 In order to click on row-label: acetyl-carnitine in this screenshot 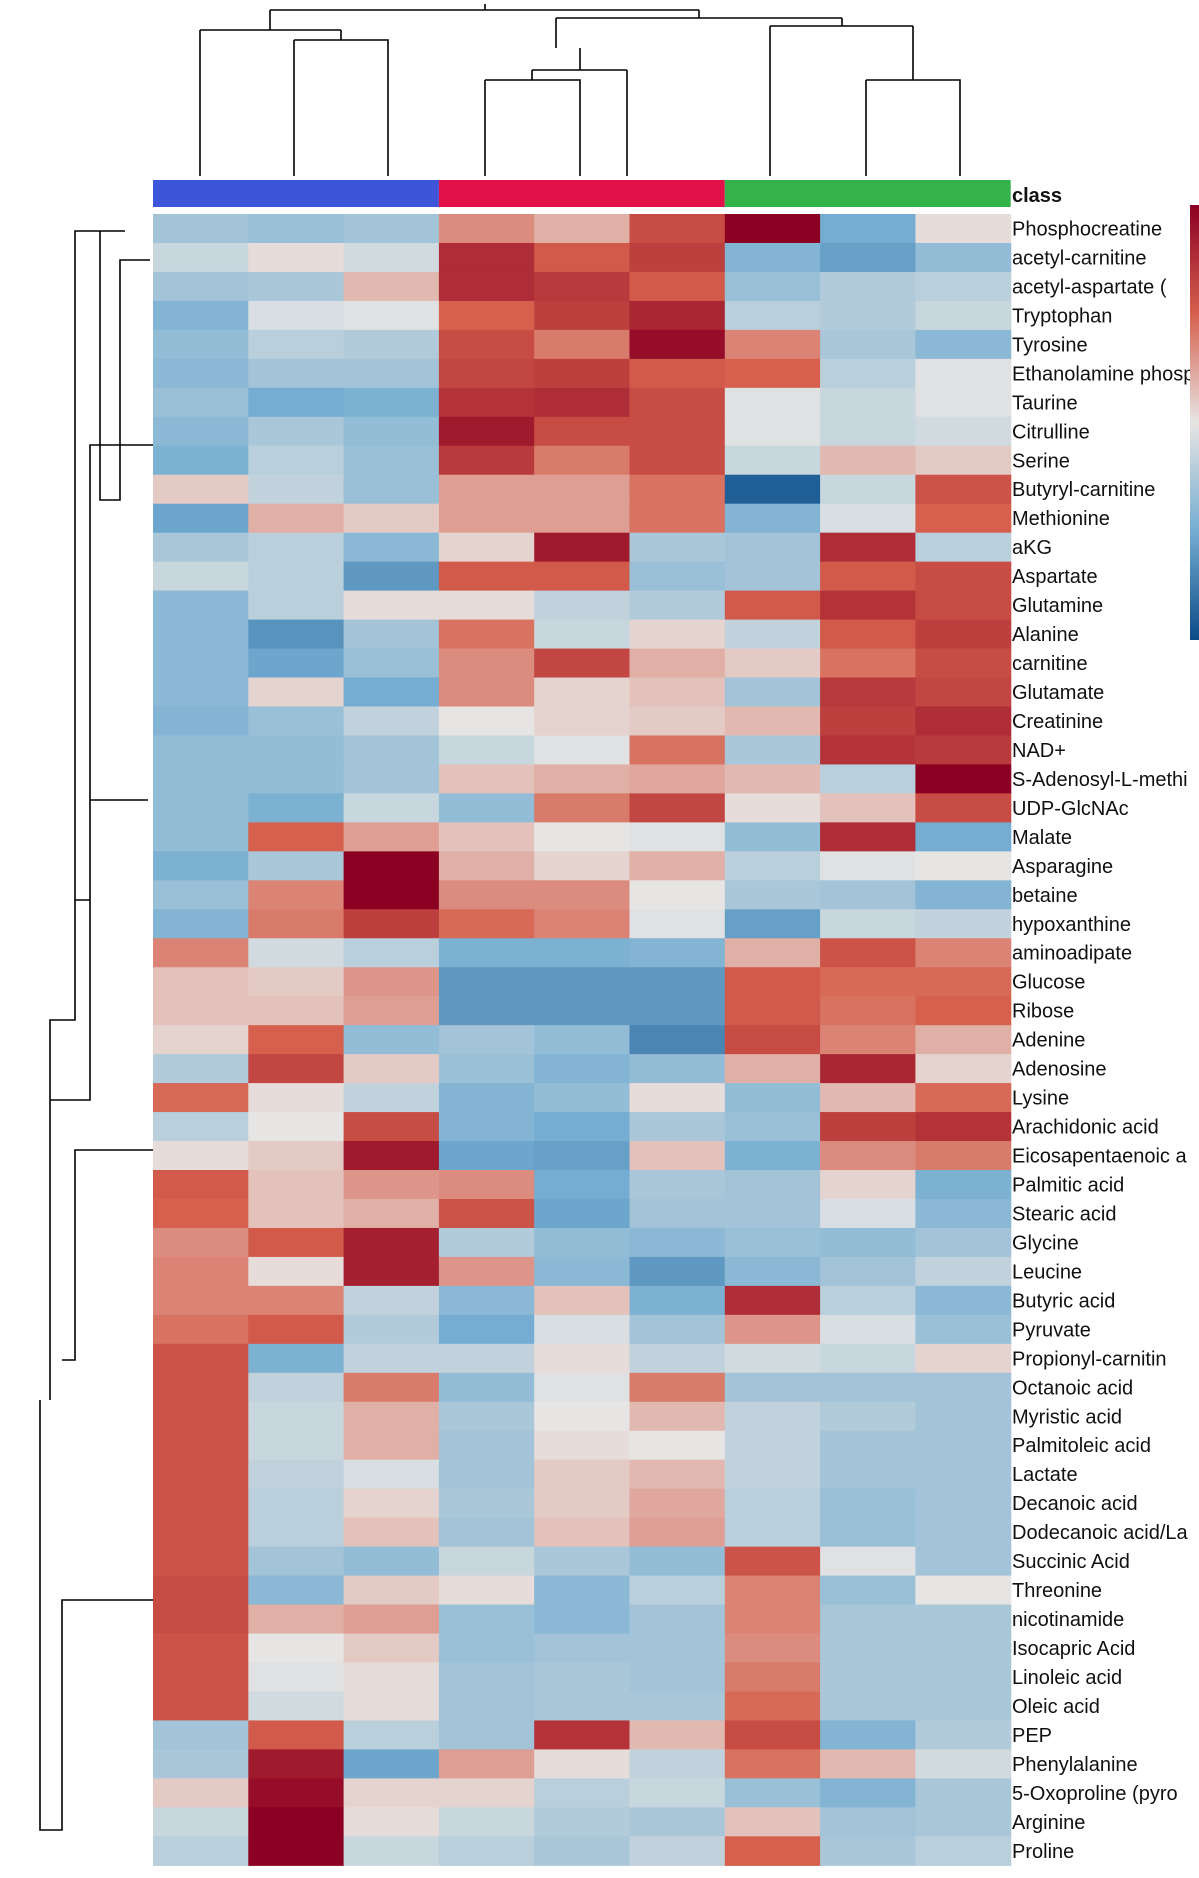, I will do `click(1079, 258)`.